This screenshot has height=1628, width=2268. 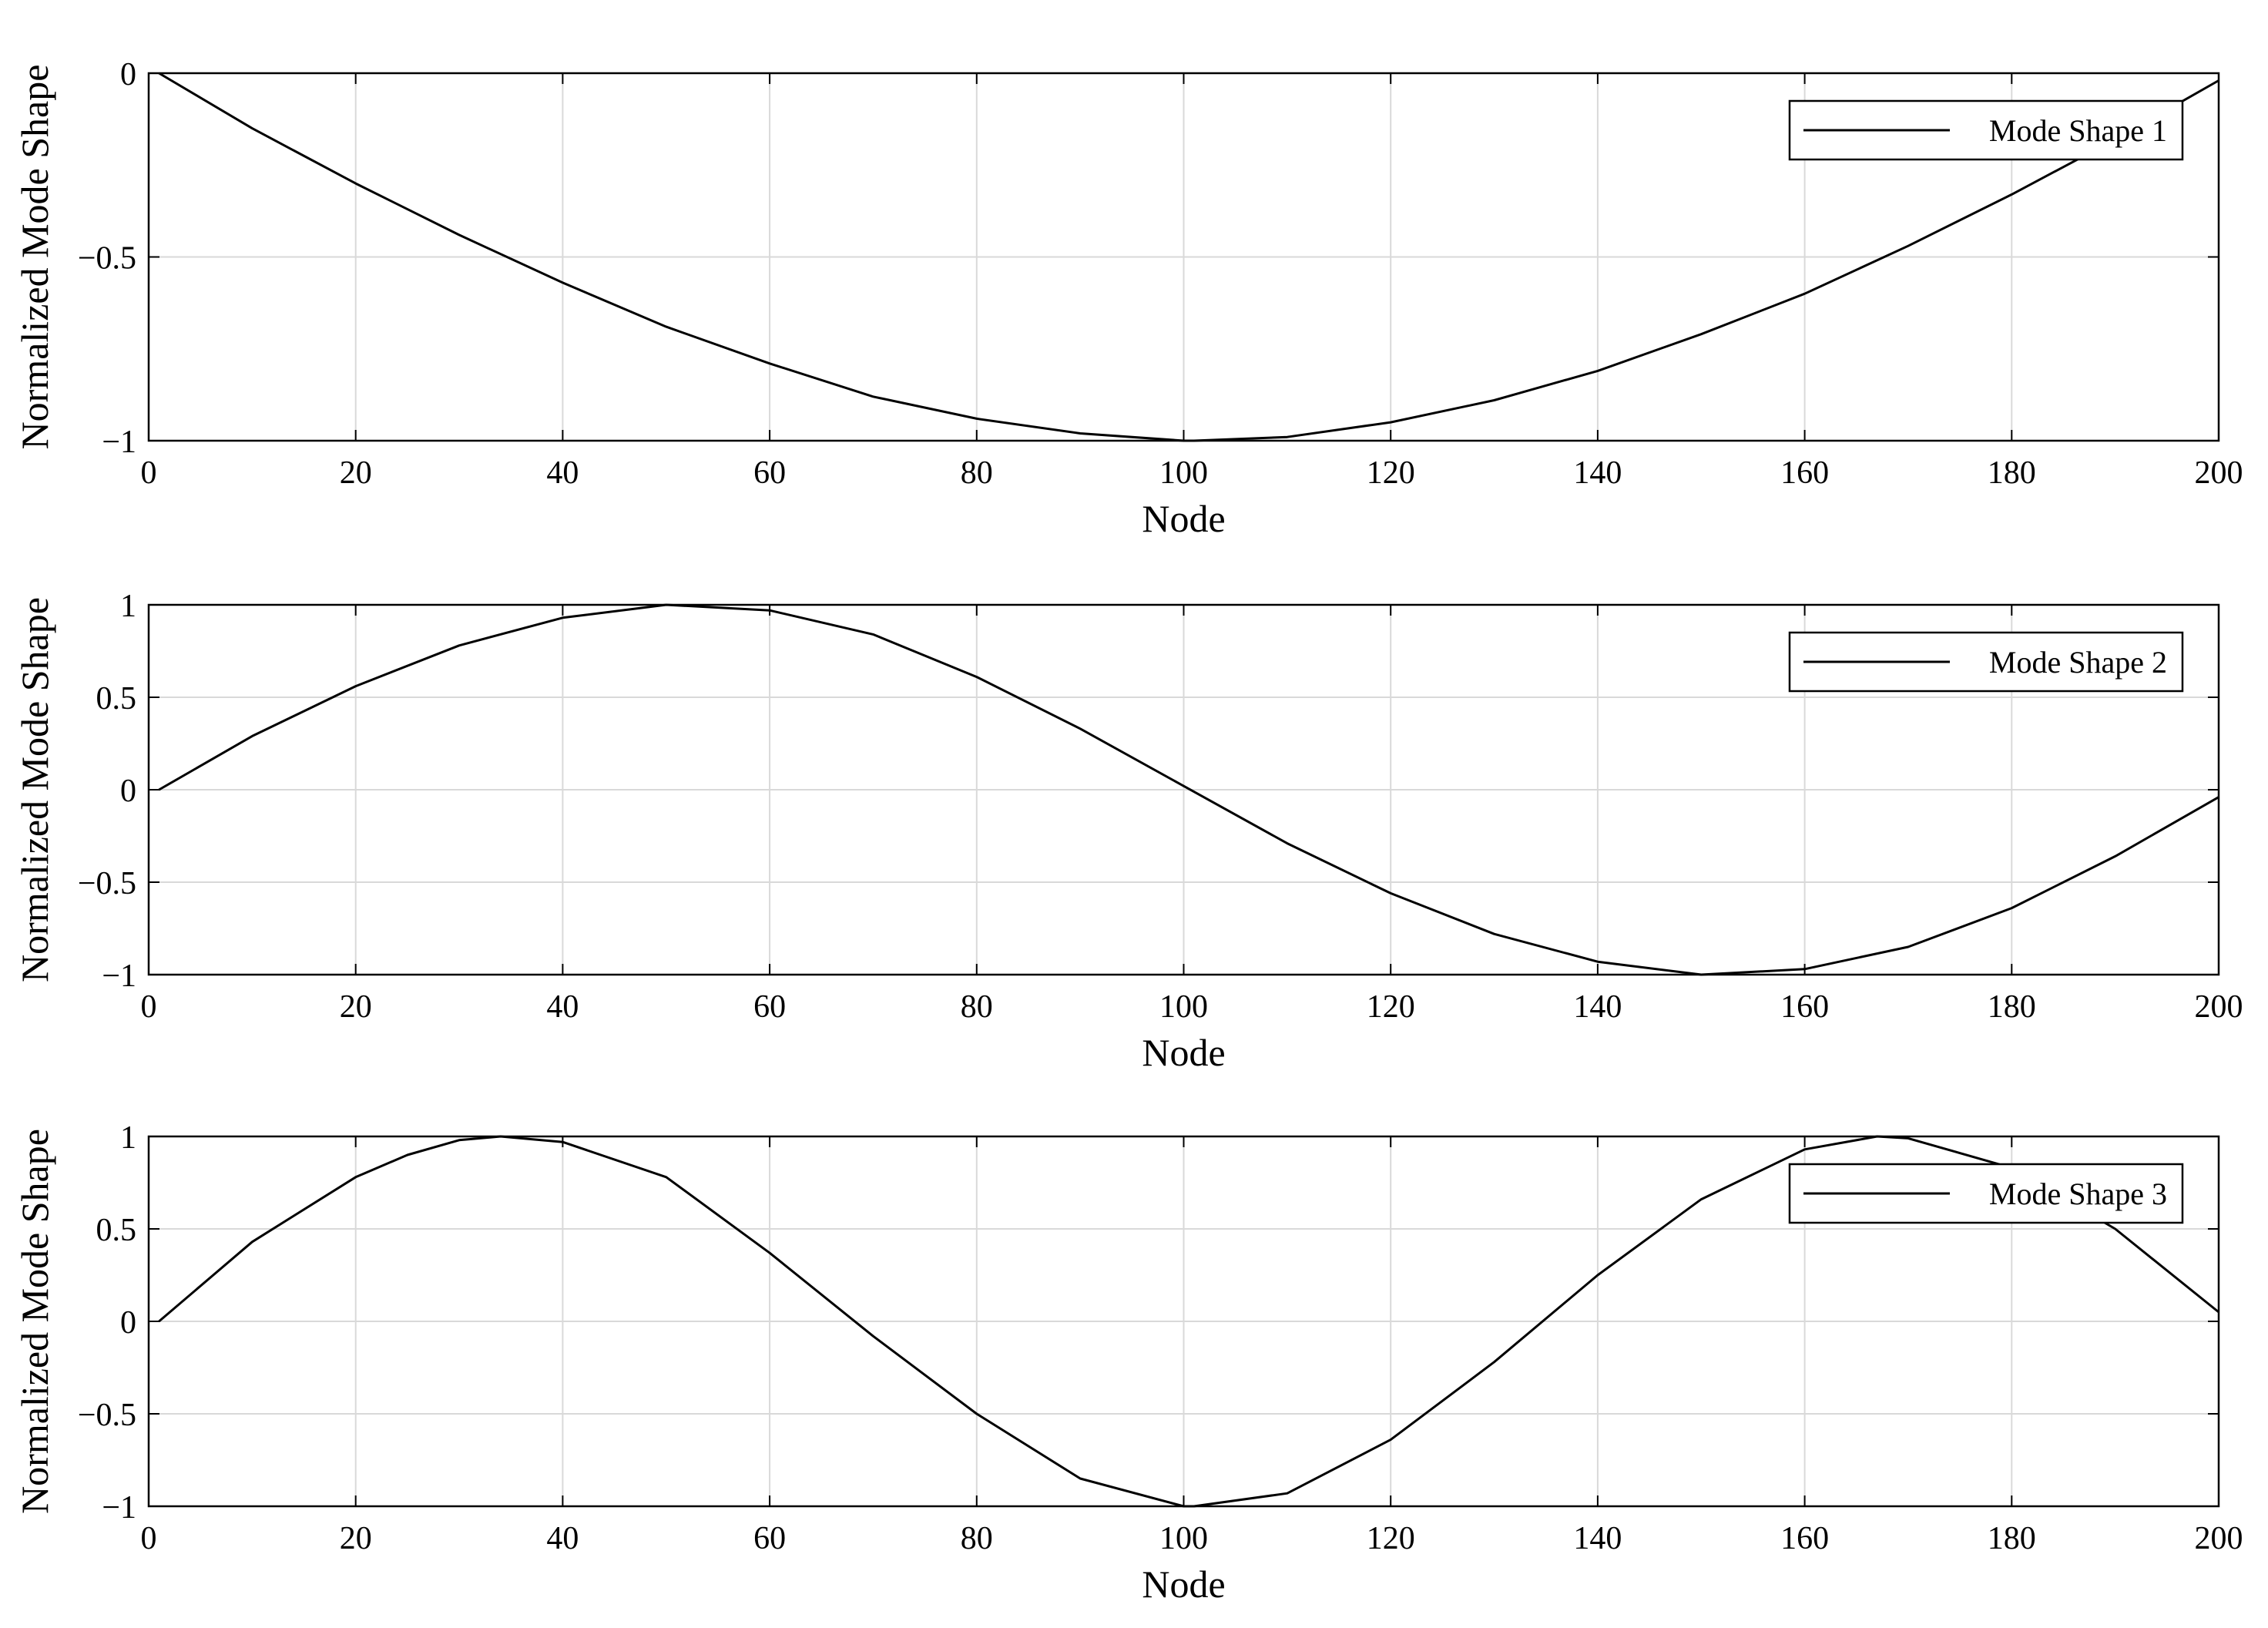 What do you see at coordinates (2078, 130) in the screenshot?
I see `legend-entry-label: Mode Shape 1` at bounding box center [2078, 130].